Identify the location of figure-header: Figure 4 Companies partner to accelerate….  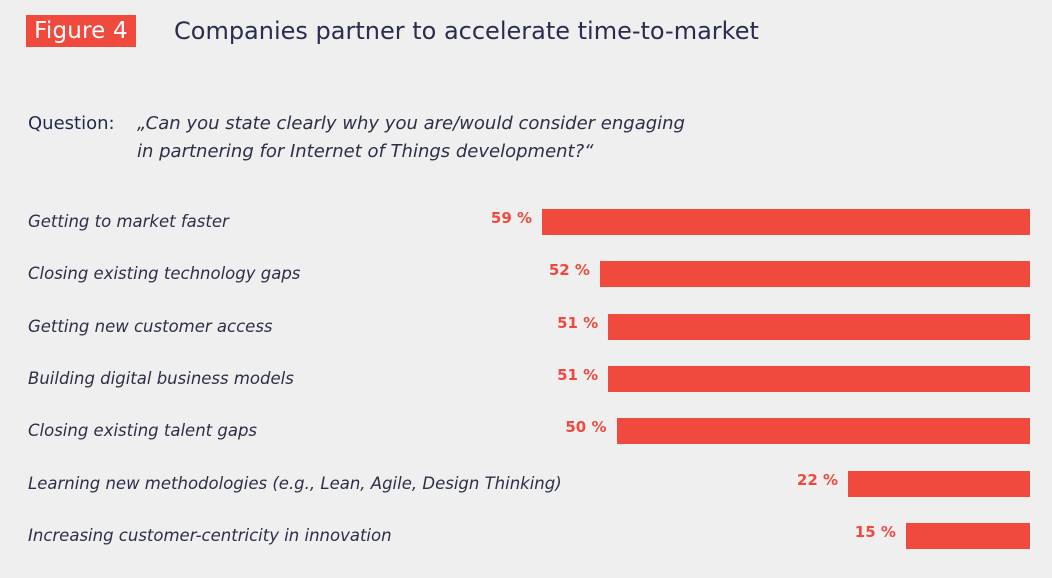
(526, 31).